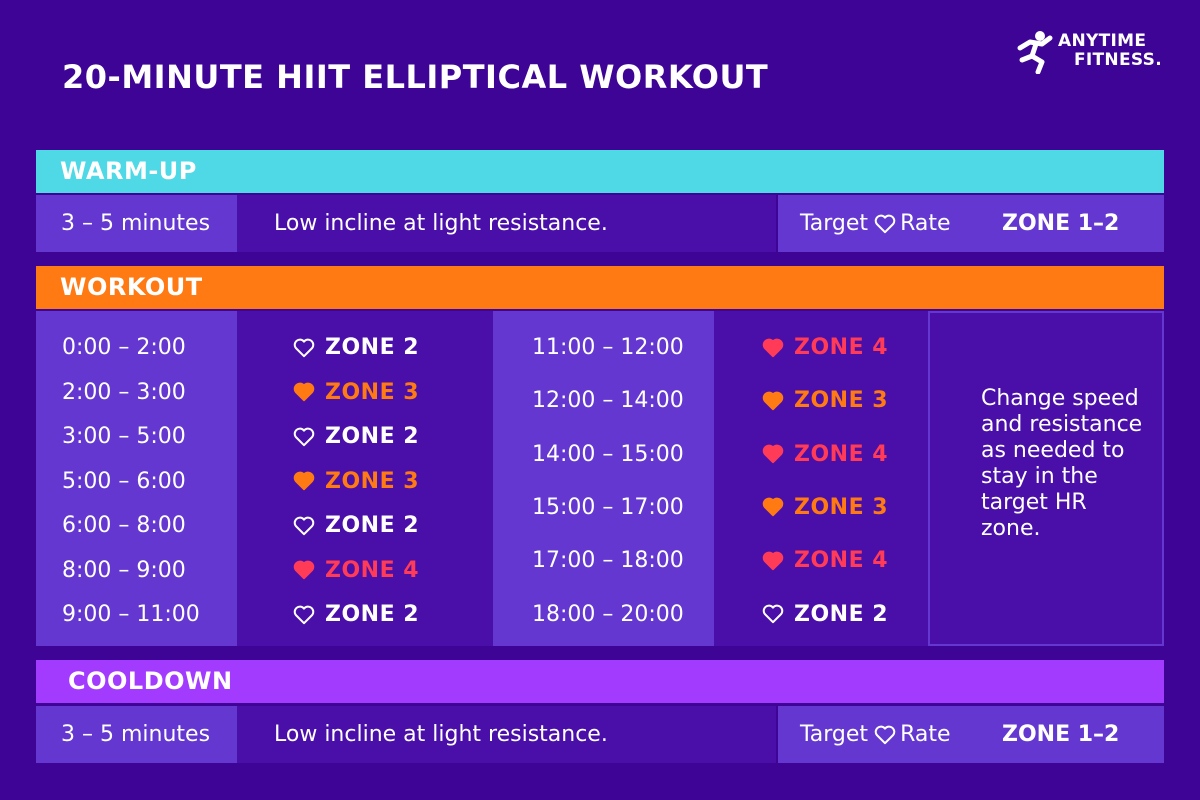  What do you see at coordinates (600, 681) in the screenshot?
I see `cooldown-header: COOLDOWN` at bounding box center [600, 681].